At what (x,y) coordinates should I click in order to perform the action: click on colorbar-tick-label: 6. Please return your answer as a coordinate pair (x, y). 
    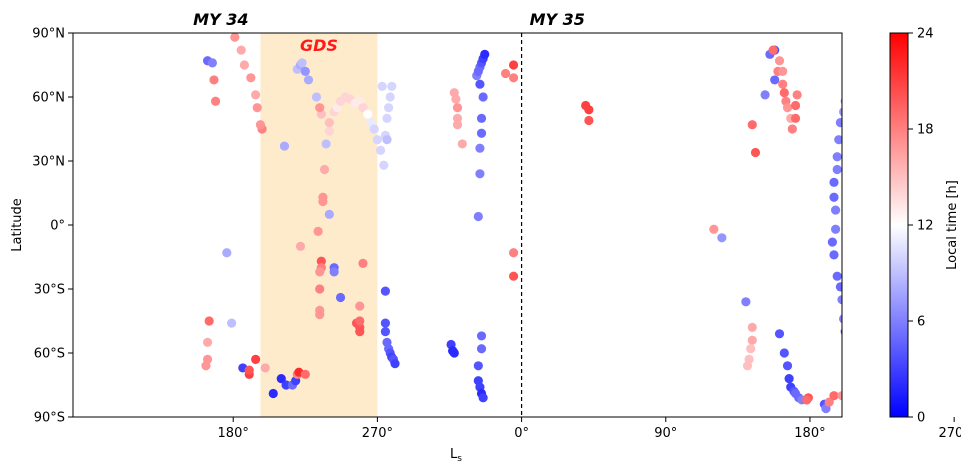
    Looking at the image, I should click on (921, 322).